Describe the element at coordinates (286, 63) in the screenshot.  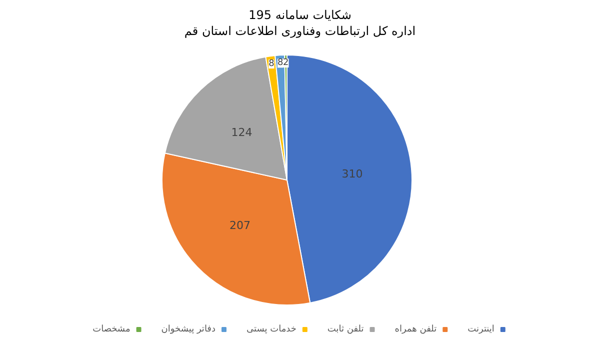
I see `data-label: 2` at that location.